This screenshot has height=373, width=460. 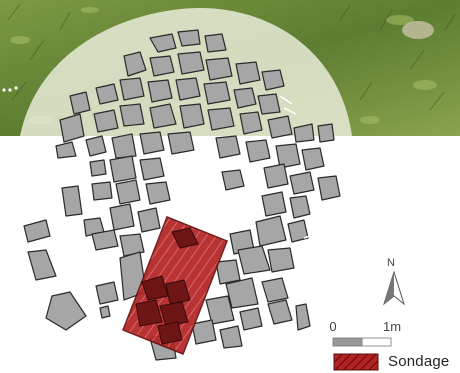 I want to click on north-arrow: N, so click(x=394, y=281).